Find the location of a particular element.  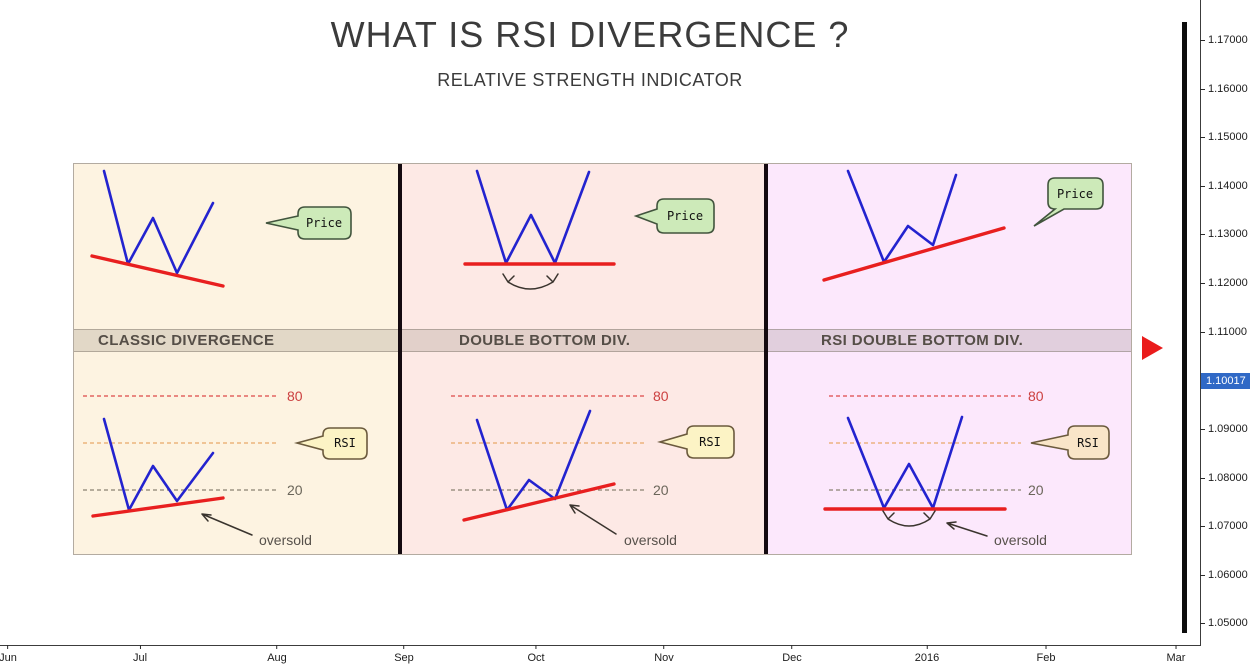

panel2-rsi-trendline is located at coordinates (539, 502).